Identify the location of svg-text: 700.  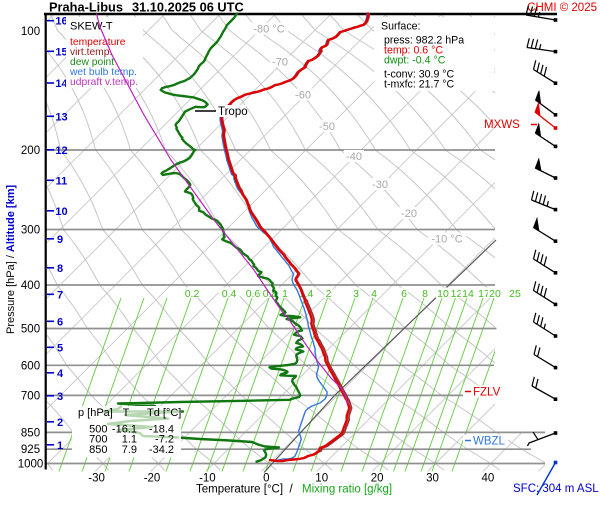
(30, 396).